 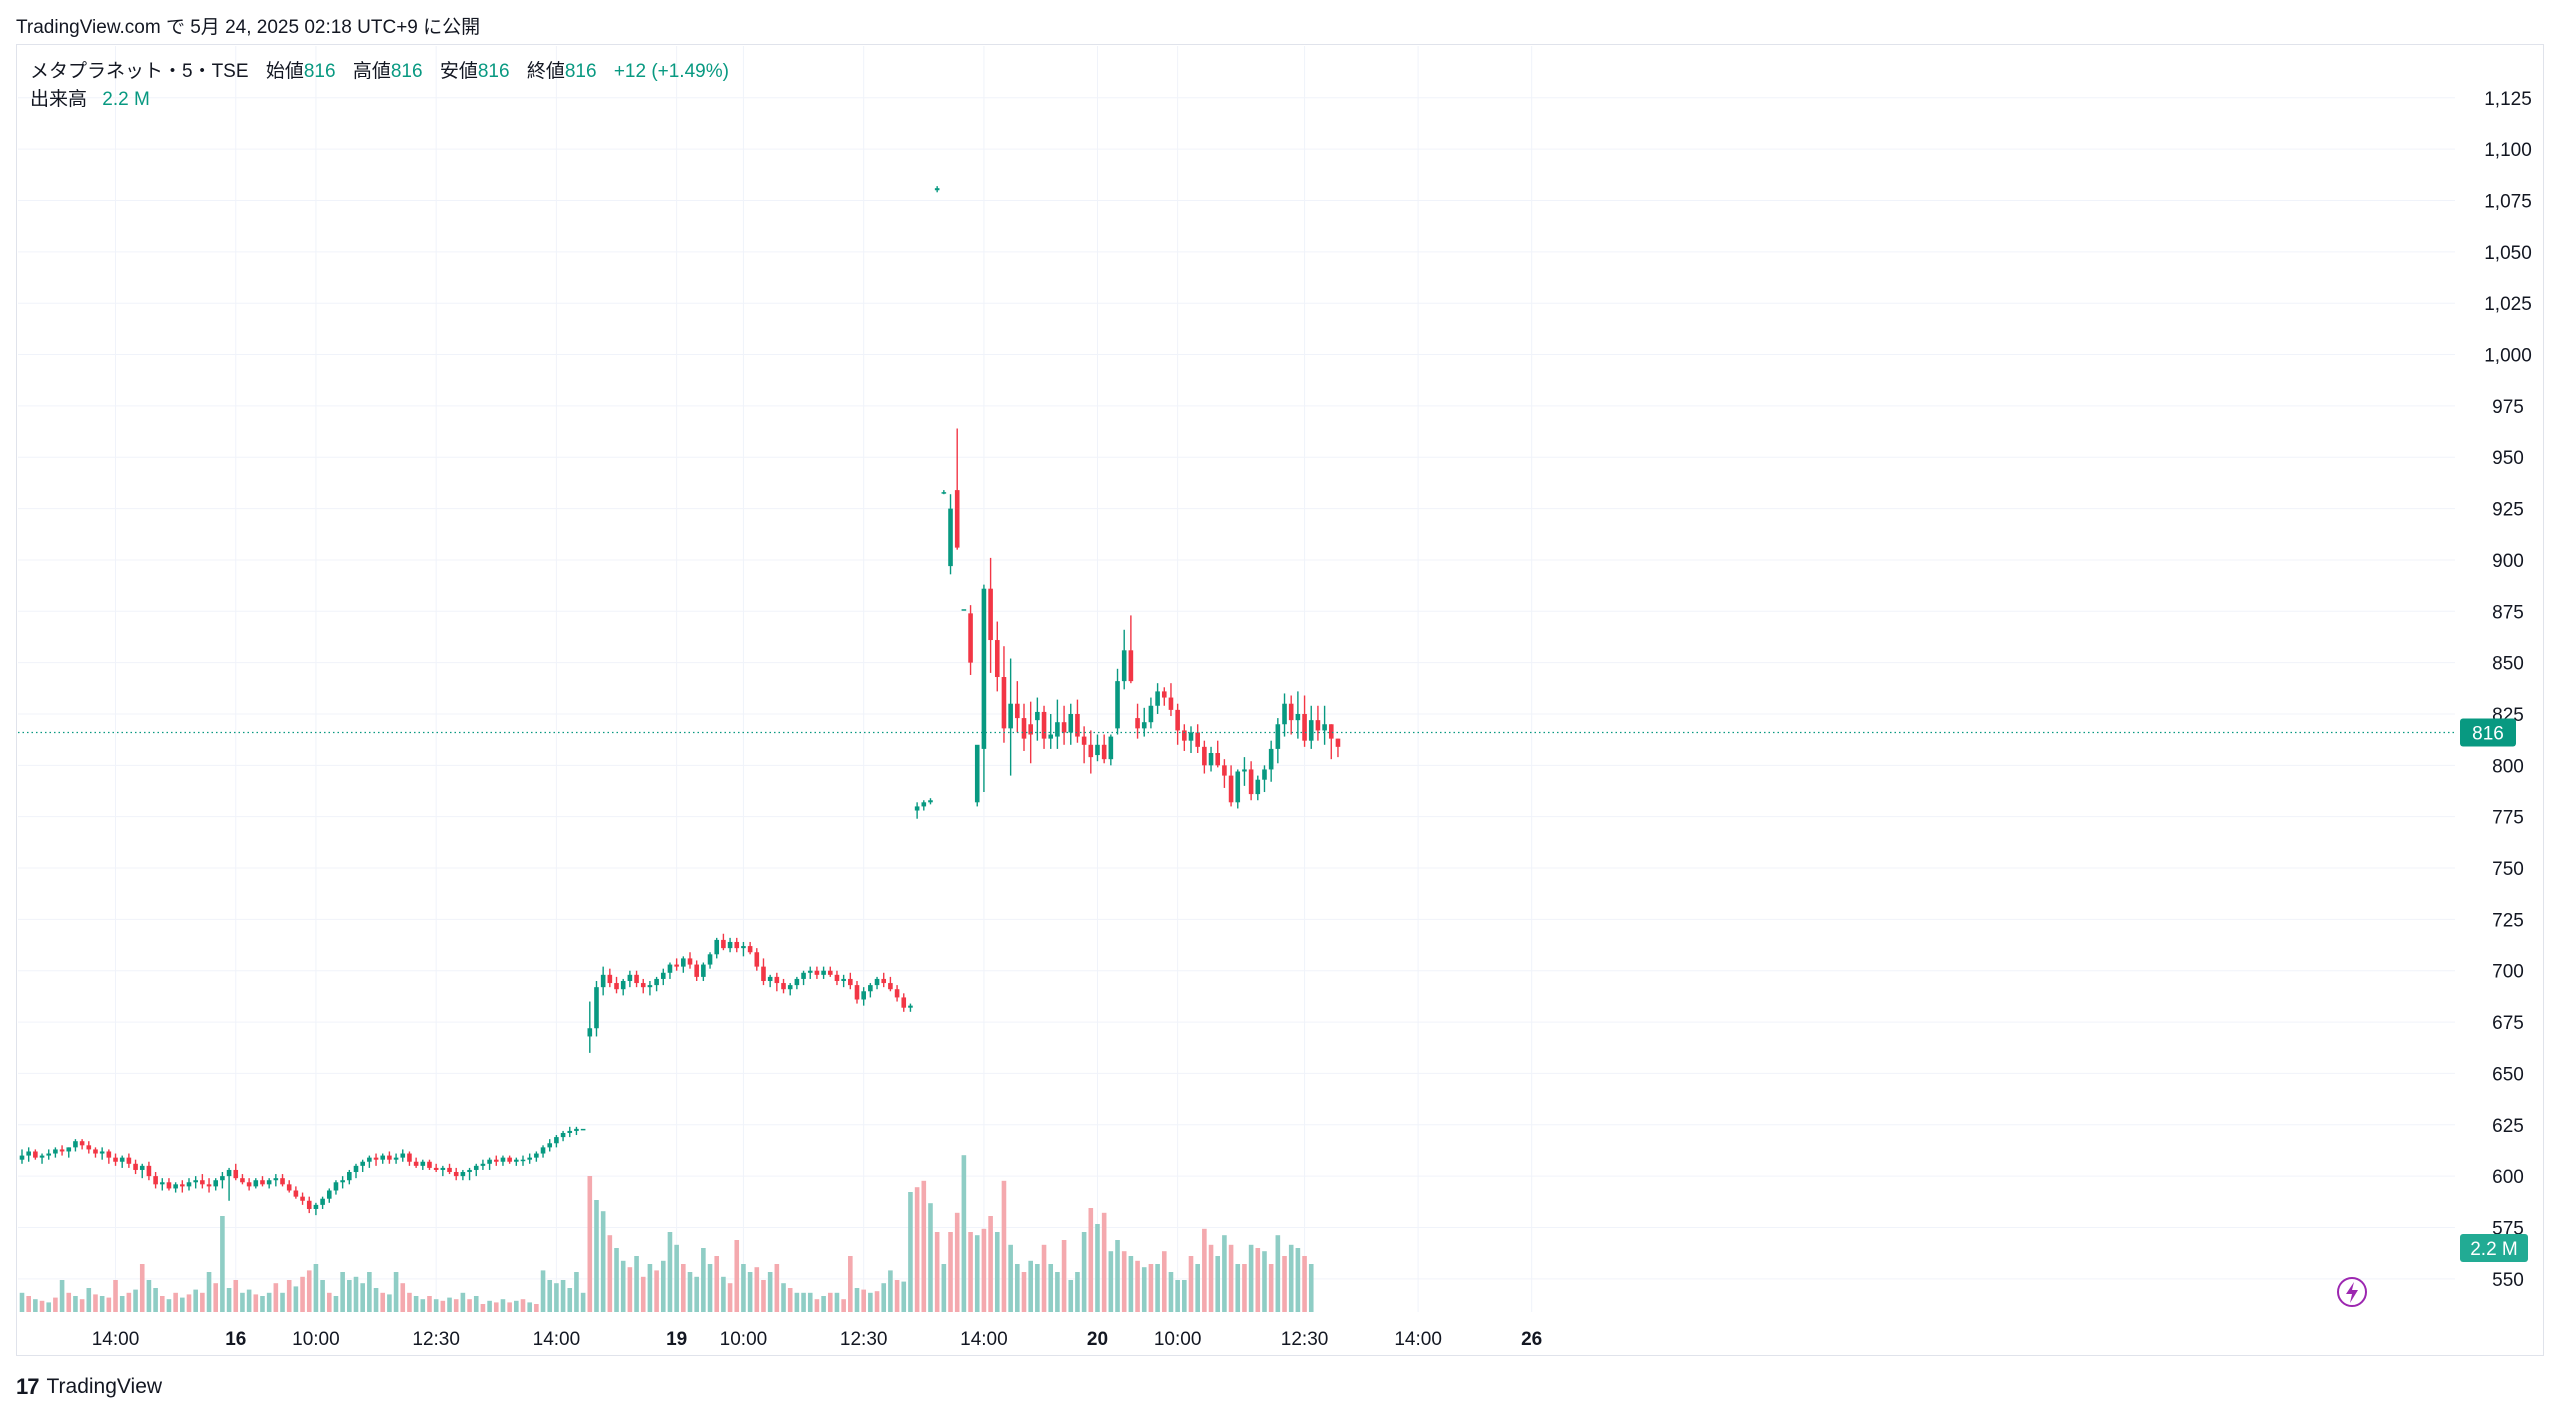 I want to click on y-tick-label: 650, so click(x=2508, y=1074).